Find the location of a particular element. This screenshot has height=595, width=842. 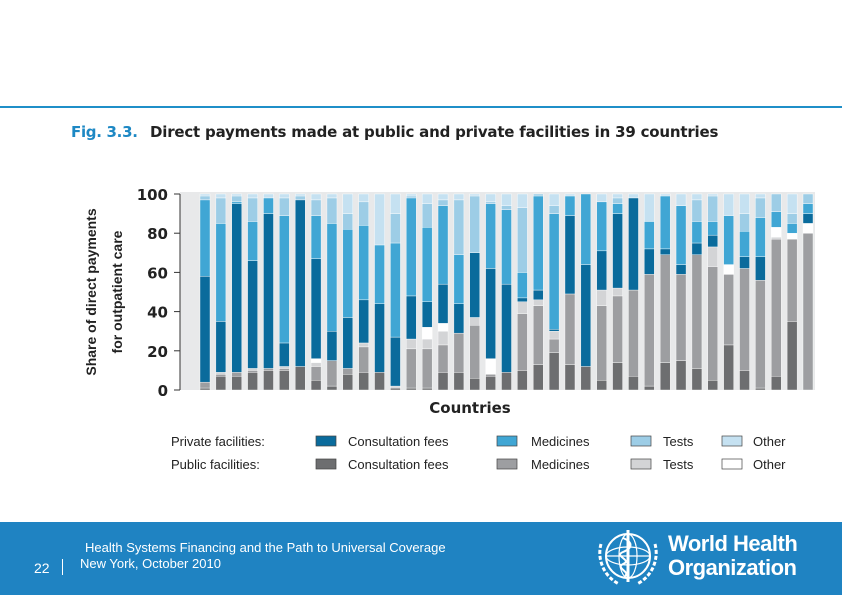

y-tick-label: 80 is located at coordinates (157, 234).